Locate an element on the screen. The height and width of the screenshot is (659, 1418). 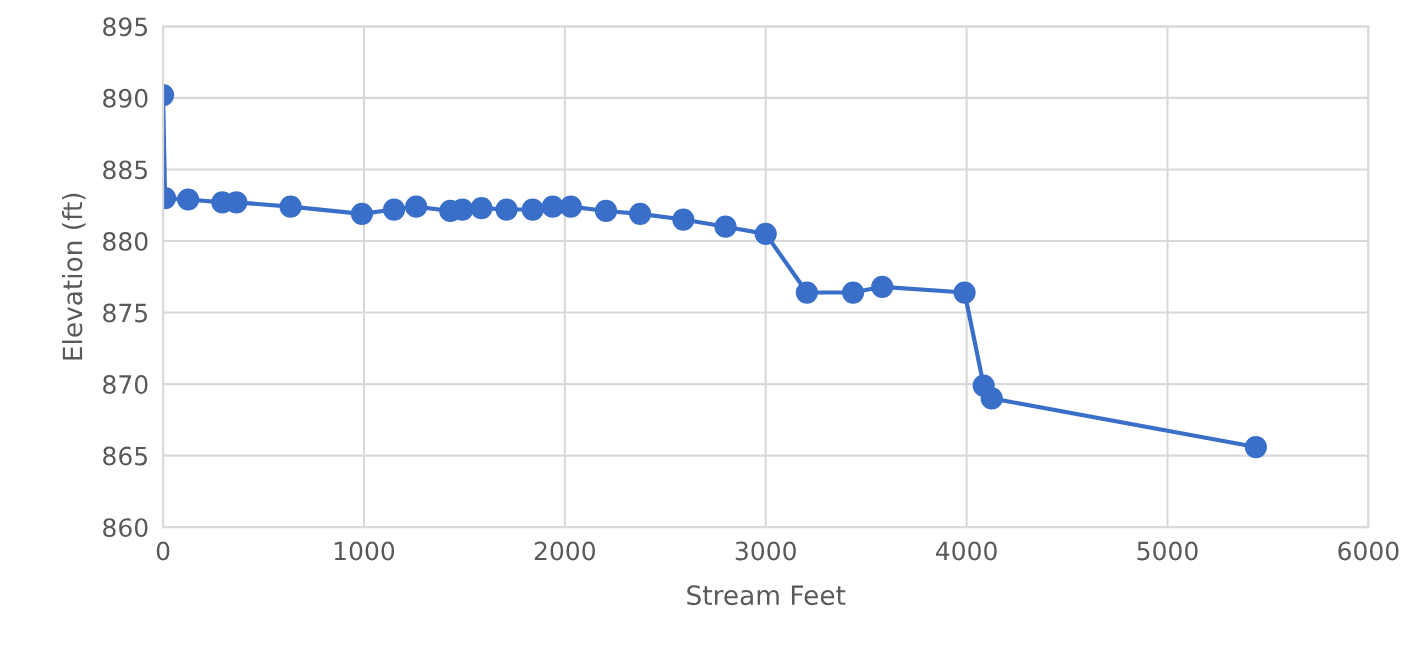
y-tick-label: 885 is located at coordinates (125, 170).